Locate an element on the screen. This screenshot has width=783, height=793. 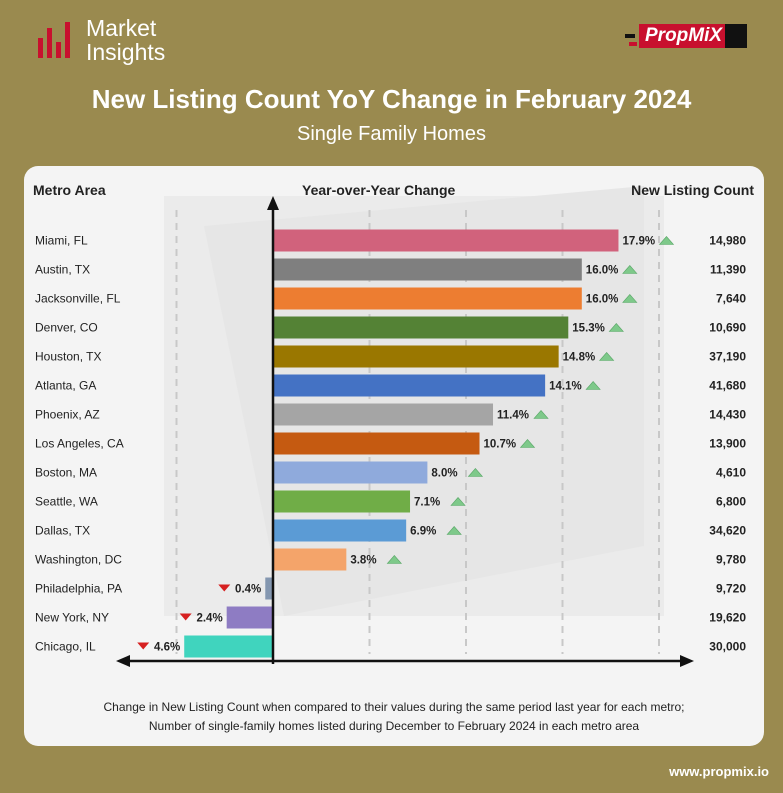
value-label: 4.6% is located at coordinates (167, 648).